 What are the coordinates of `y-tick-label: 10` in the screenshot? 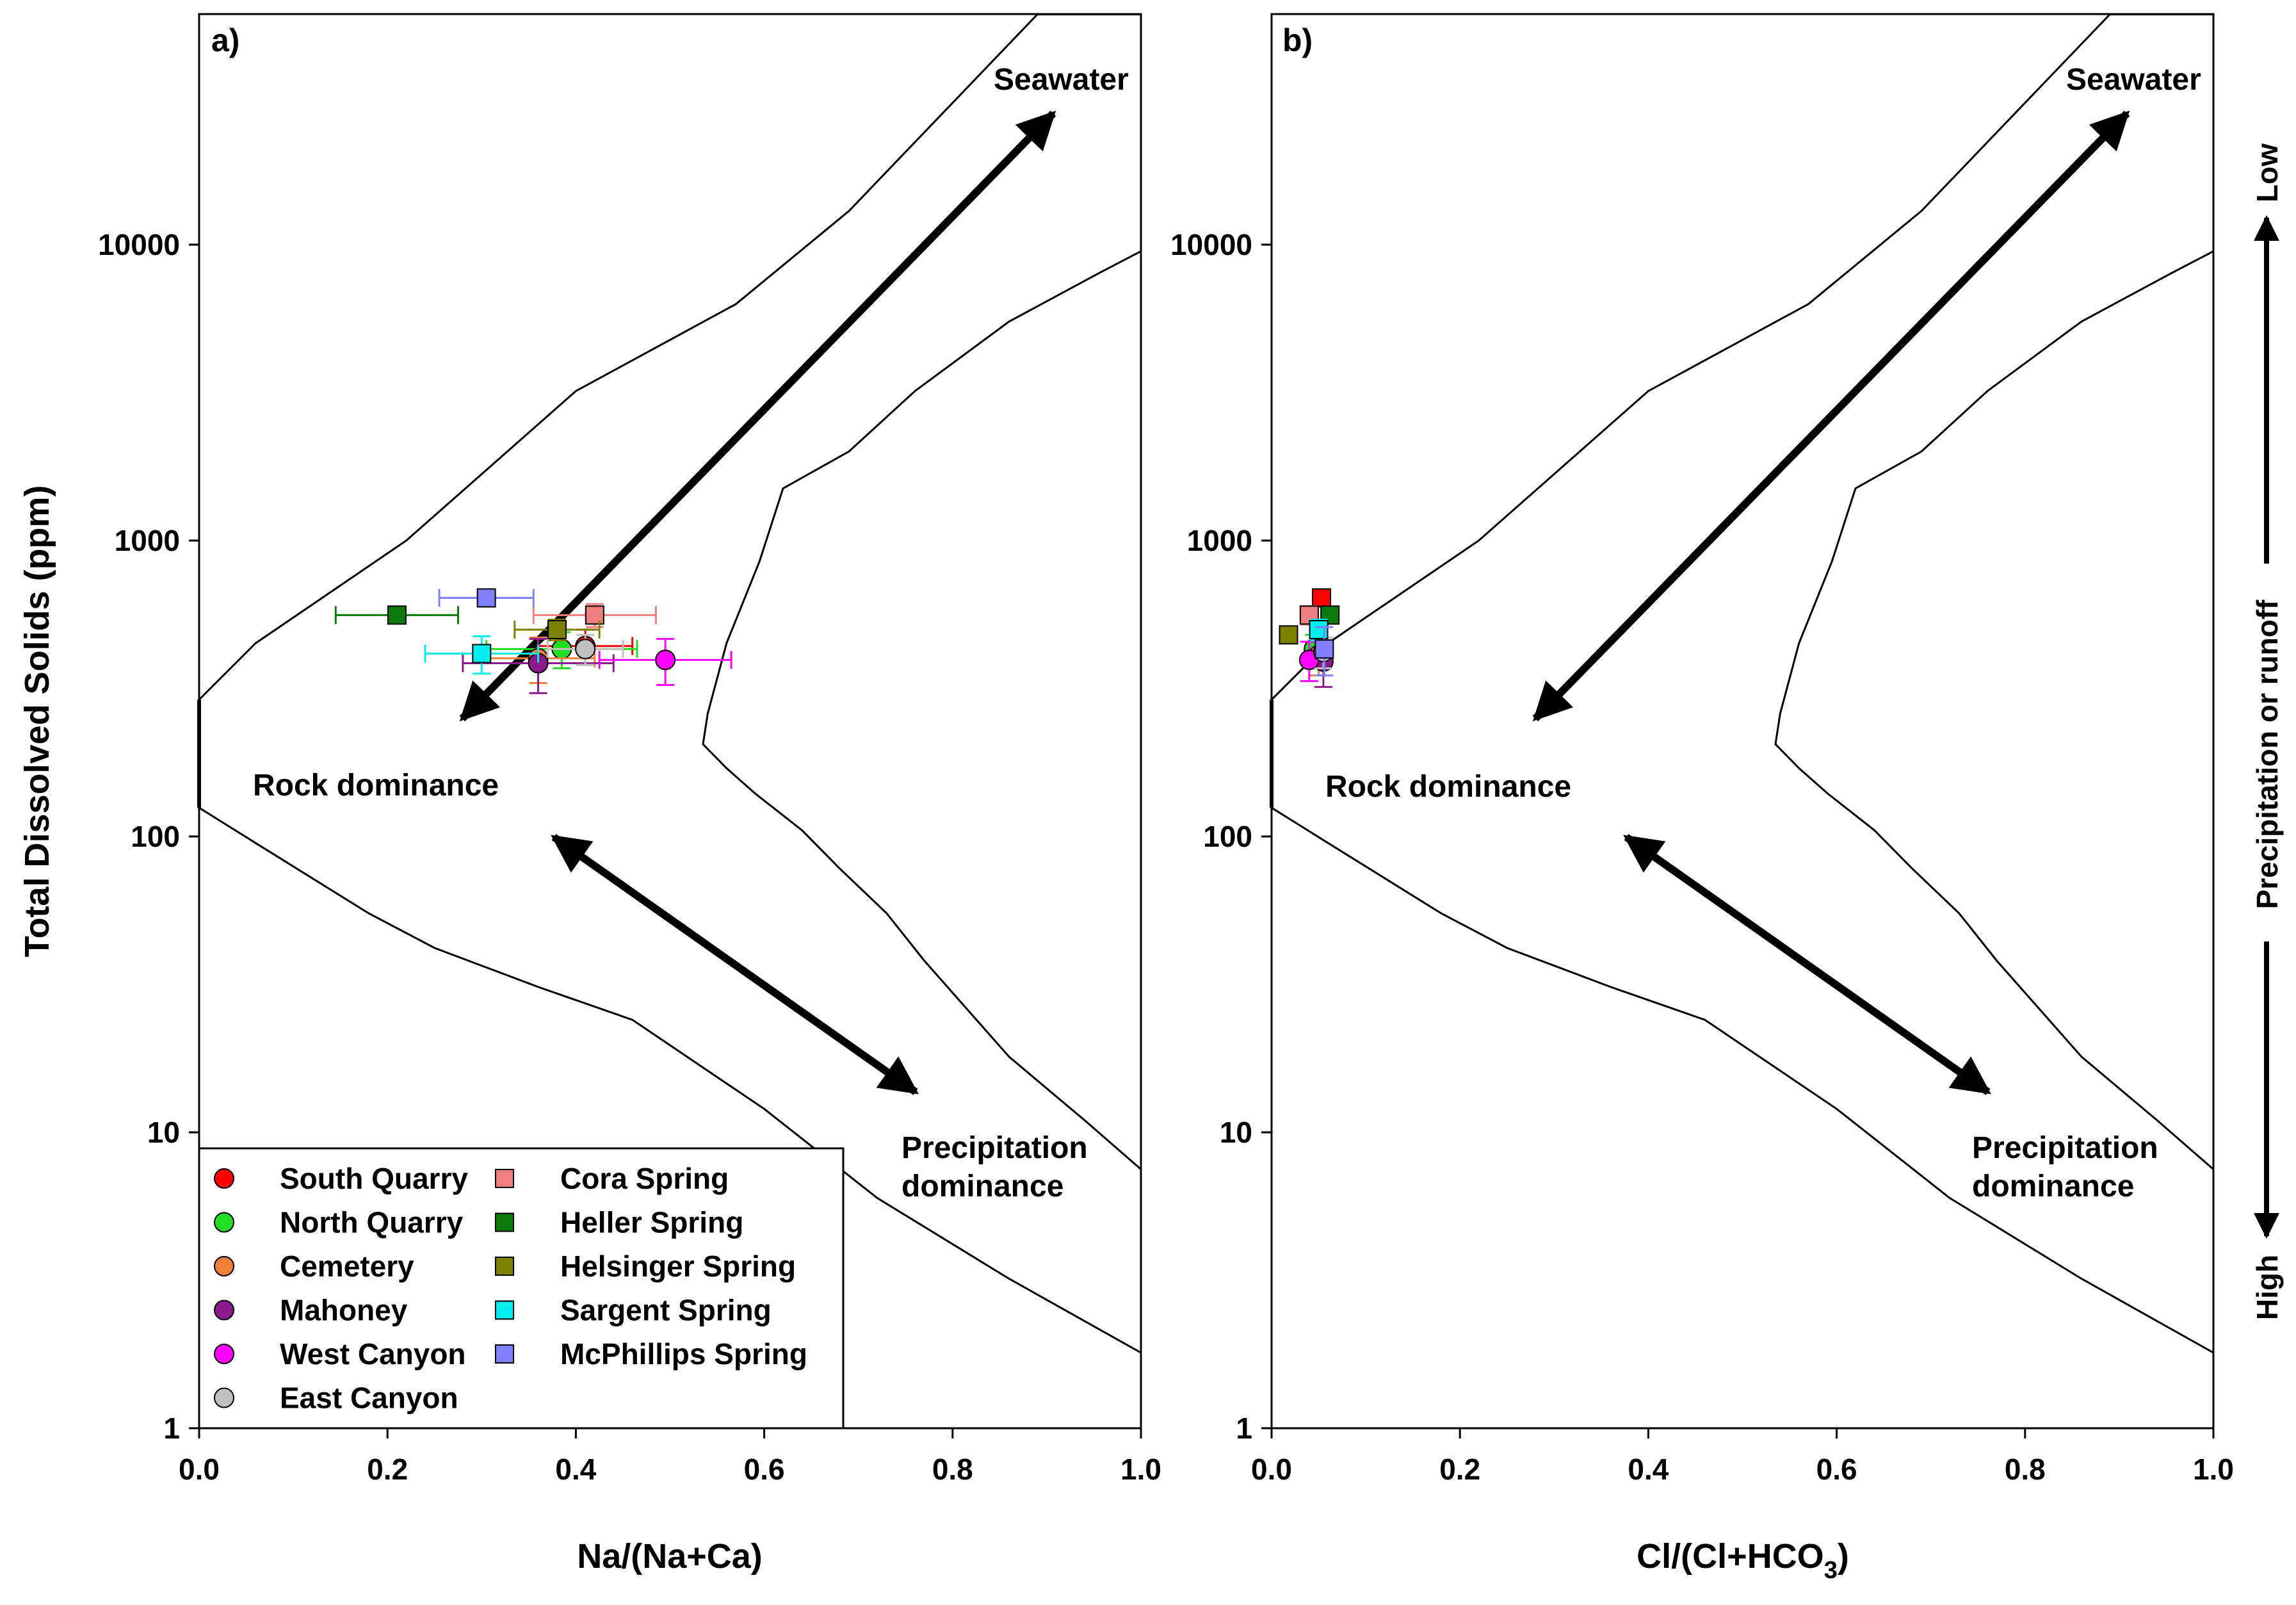 It's located at (1236, 1132).